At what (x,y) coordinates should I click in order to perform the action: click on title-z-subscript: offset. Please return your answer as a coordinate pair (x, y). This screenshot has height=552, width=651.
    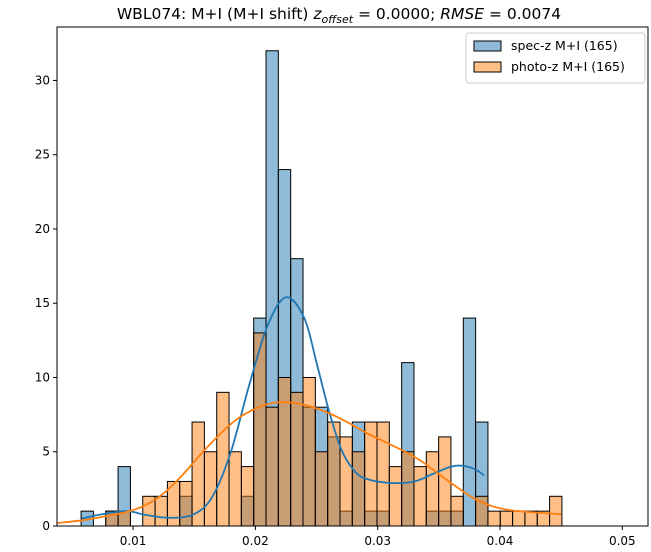
    Looking at the image, I should click on (338, 19).